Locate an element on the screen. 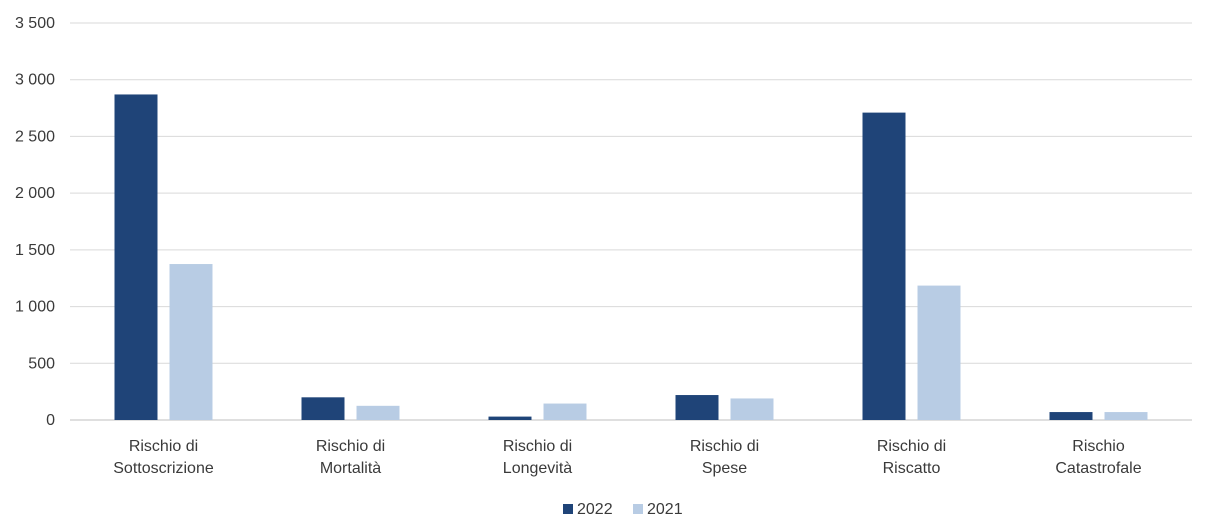  y-tick-label: 2 000 is located at coordinates (35, 193).